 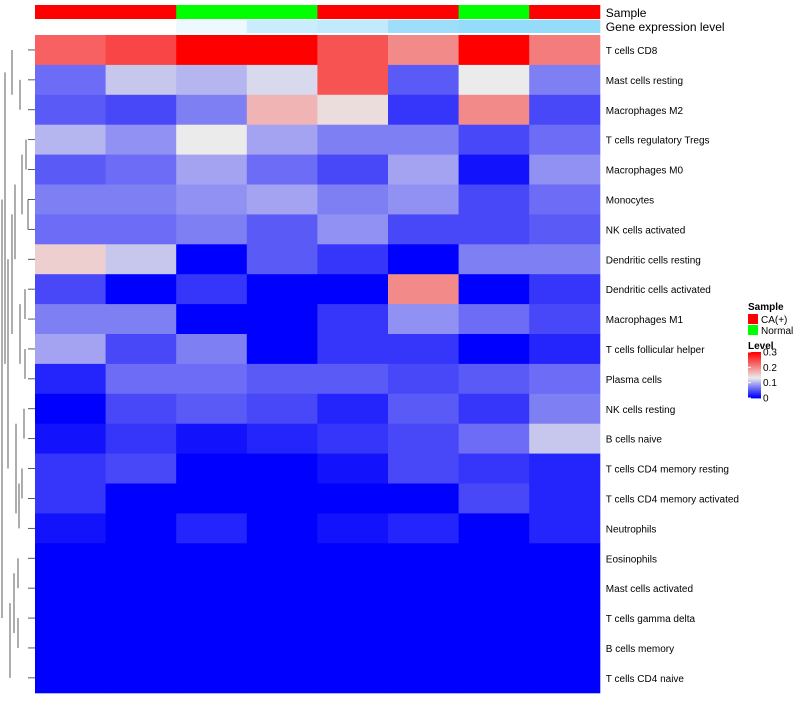 I want to click on row-label: Mast cells activated, so click(x=649, y=589).